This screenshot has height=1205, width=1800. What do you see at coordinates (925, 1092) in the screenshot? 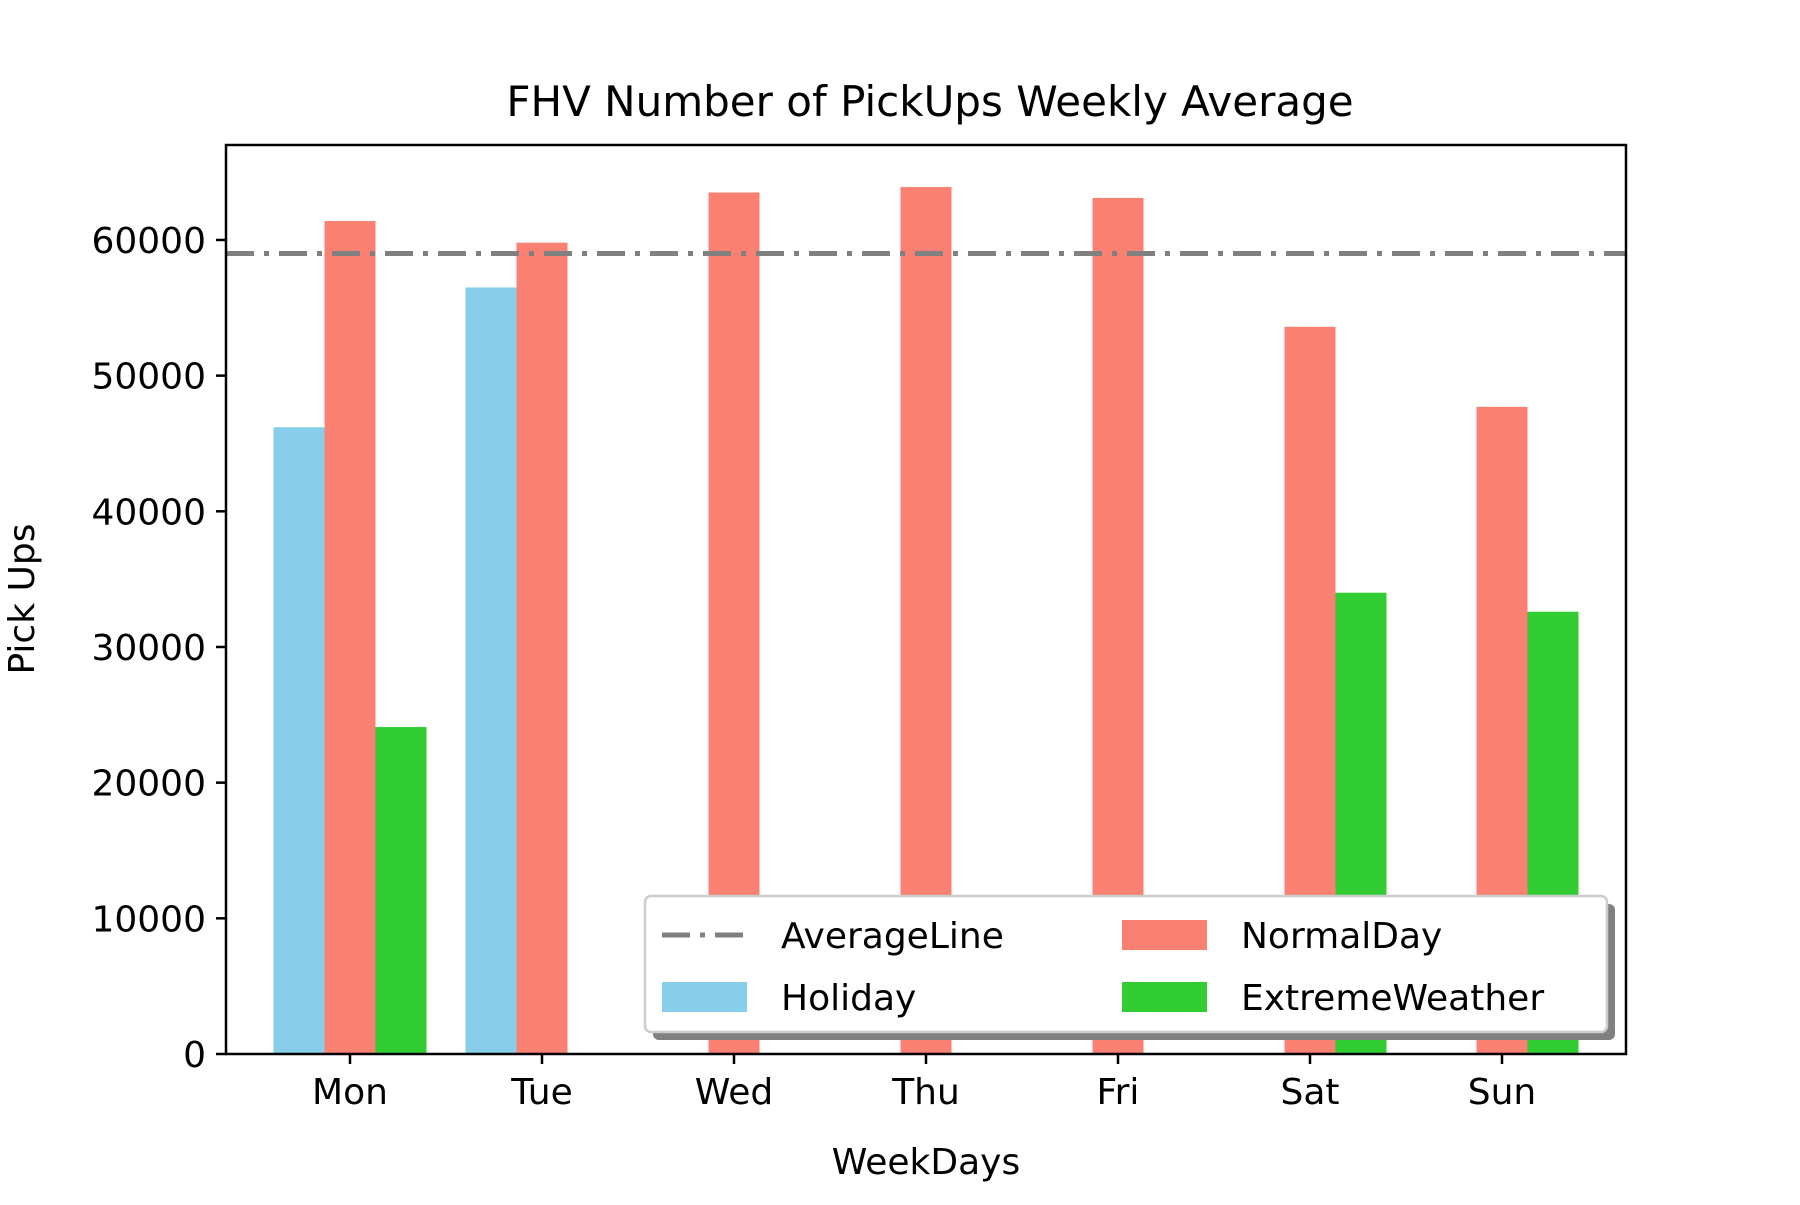
I see `x-tick-label: Thu` at bounding box center [925, 1092].